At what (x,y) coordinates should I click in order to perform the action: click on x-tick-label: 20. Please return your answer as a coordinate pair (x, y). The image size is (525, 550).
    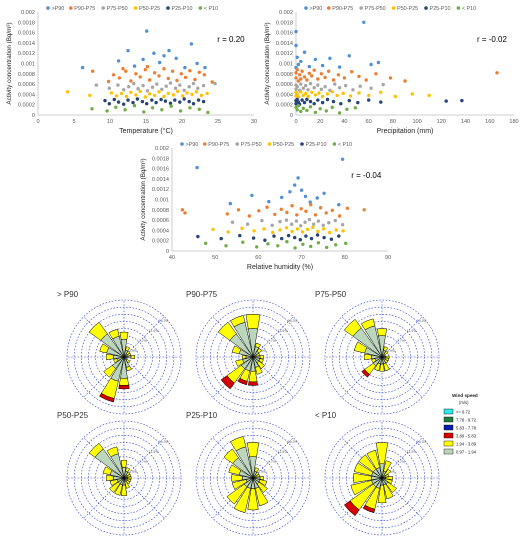
    Looking at the image, I should click on (320, 122).